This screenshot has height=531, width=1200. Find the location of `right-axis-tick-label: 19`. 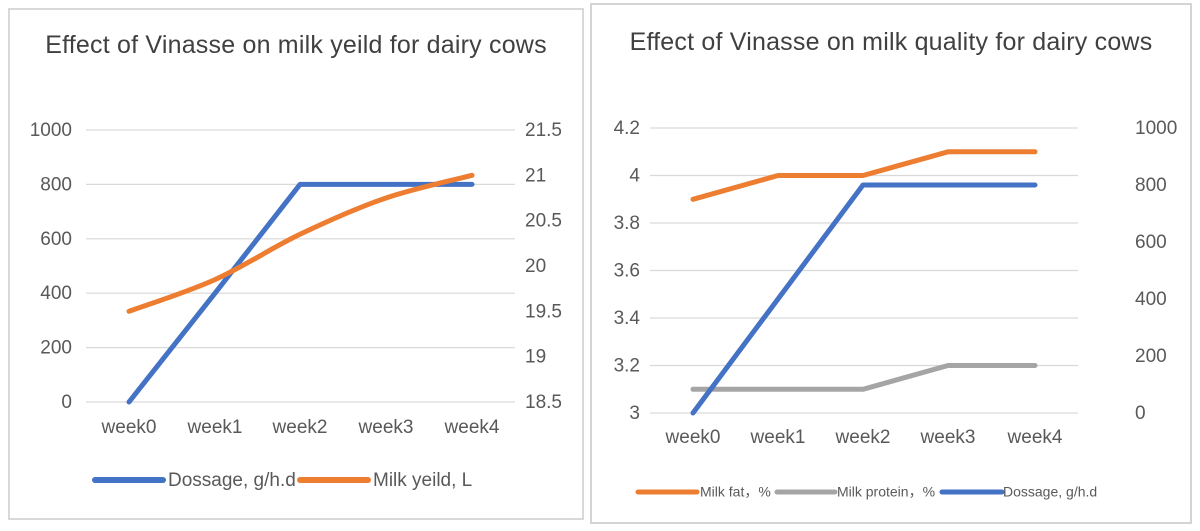

right-axis-tick-label: 19 is located at coordinates (535, 357).